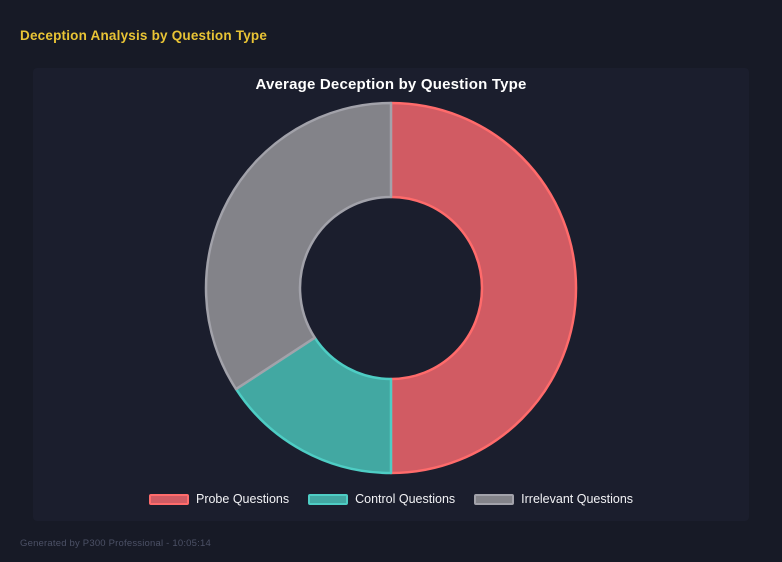 Image resolution: width=782 pixels, height=562 pixels. I want to click on legend-label: Irrelevant Questions, so click(577, 499).